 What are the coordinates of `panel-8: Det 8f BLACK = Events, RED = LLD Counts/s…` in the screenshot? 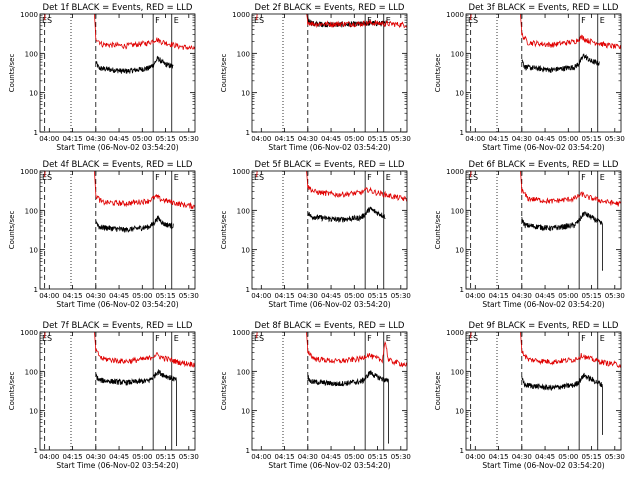 It's located at (315, 395).